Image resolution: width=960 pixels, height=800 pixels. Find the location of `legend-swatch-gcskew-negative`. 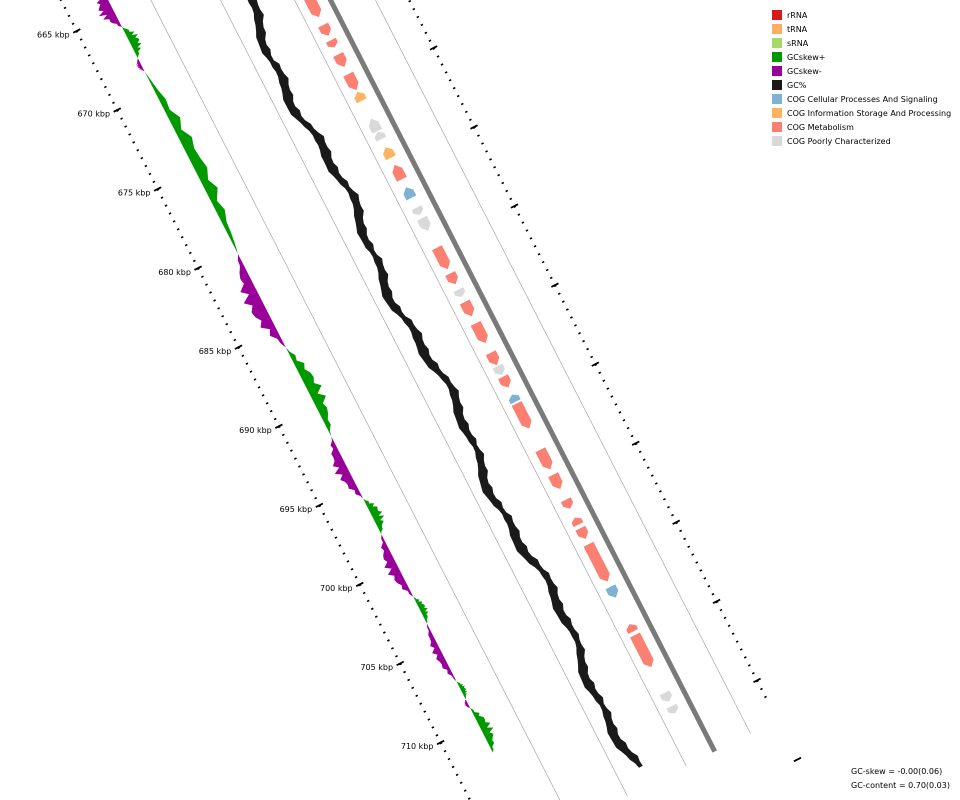

legend-swatch-gcskew-negative is located at coordinates (777, 71).